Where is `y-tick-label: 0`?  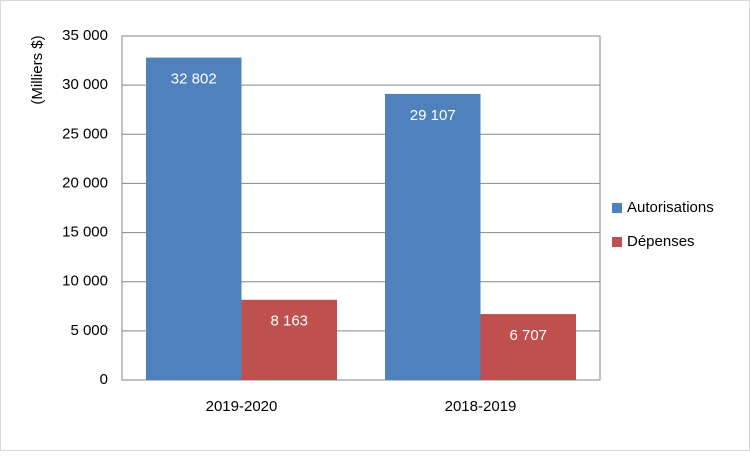 y-tick-label: 0 is located at coordinates (104, 379).